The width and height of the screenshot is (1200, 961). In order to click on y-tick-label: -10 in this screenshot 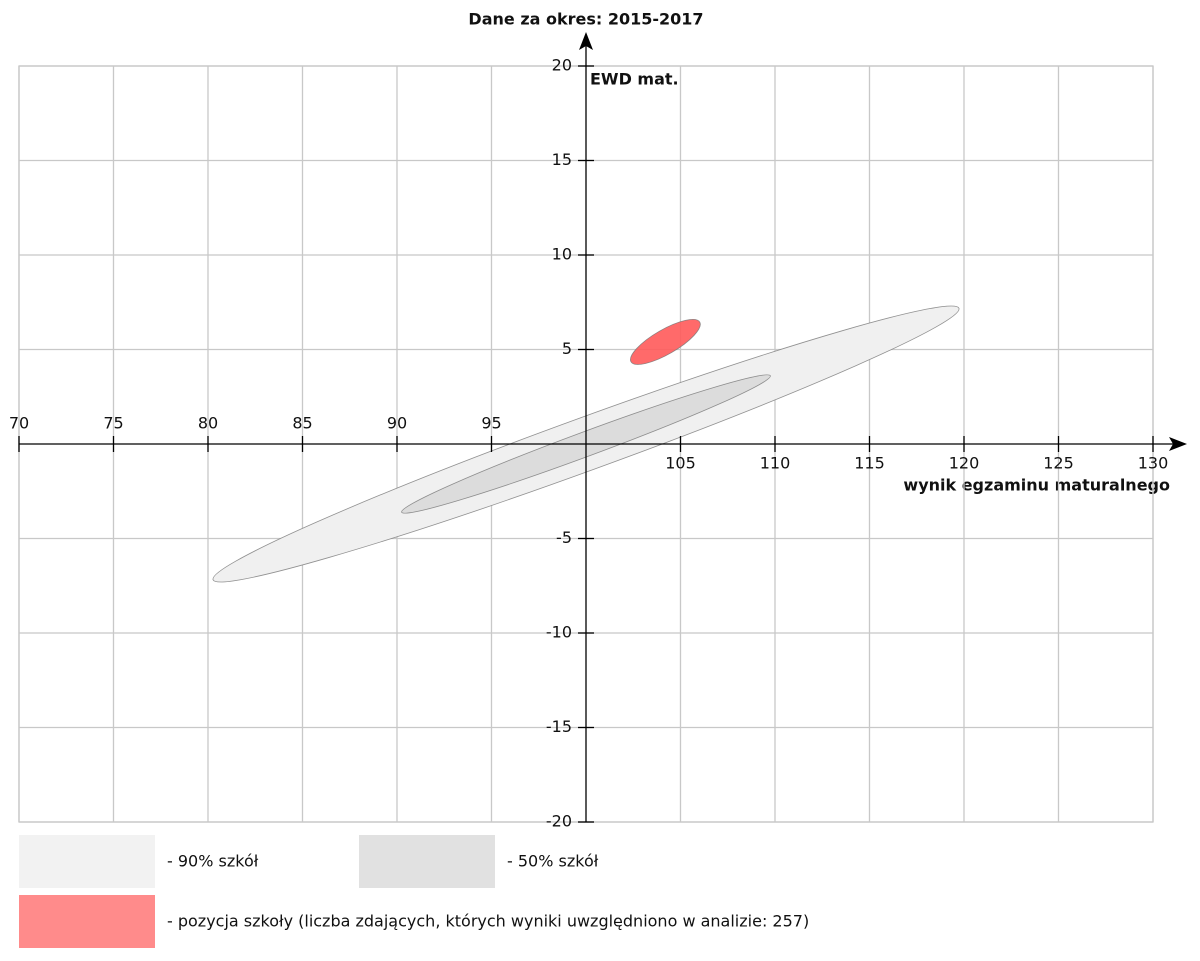, I will do `click(559, 632)`.